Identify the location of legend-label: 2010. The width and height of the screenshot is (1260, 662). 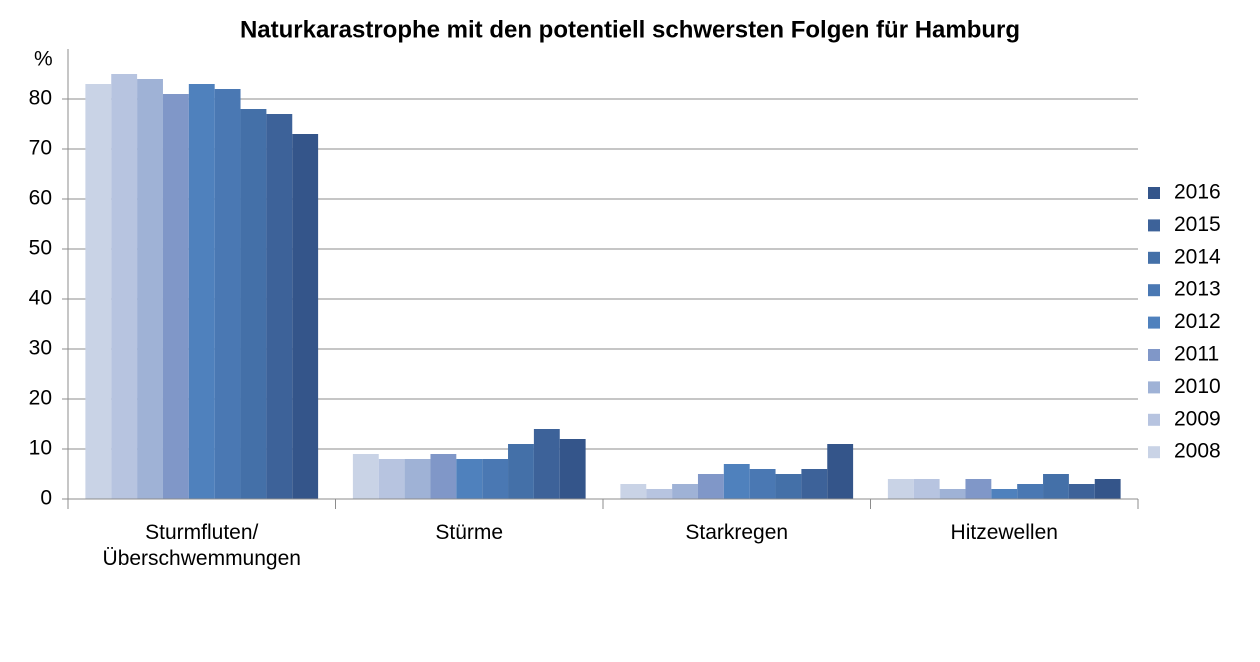
(1197, 386).